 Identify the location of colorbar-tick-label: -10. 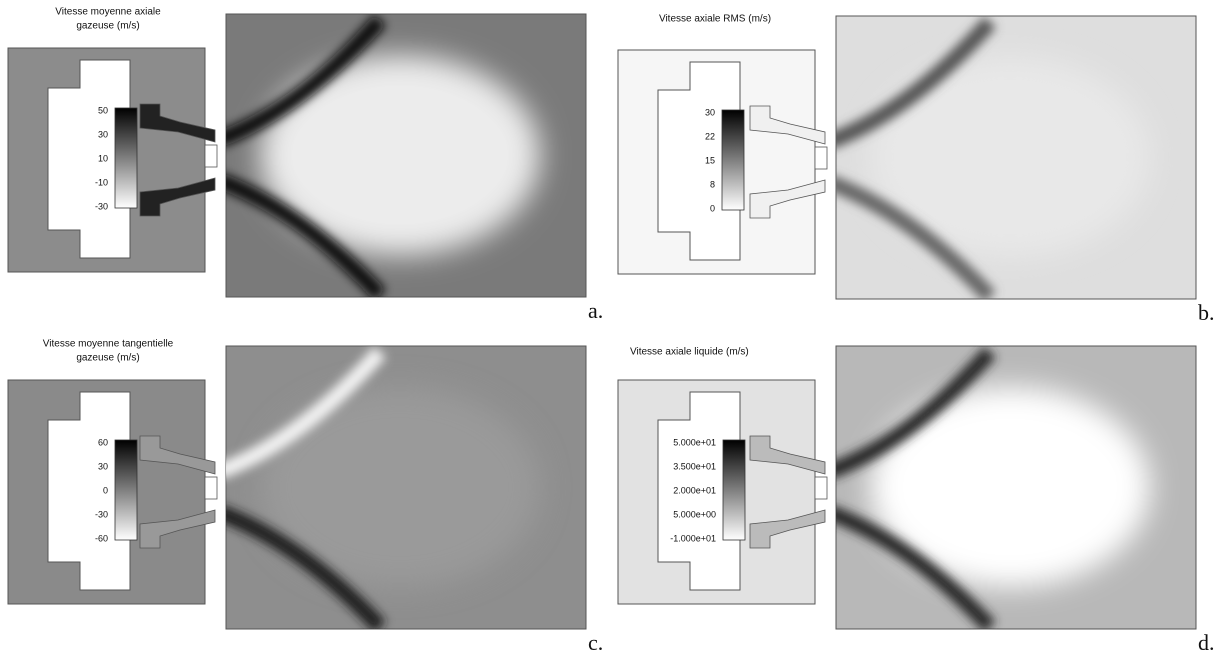
(101, 182).